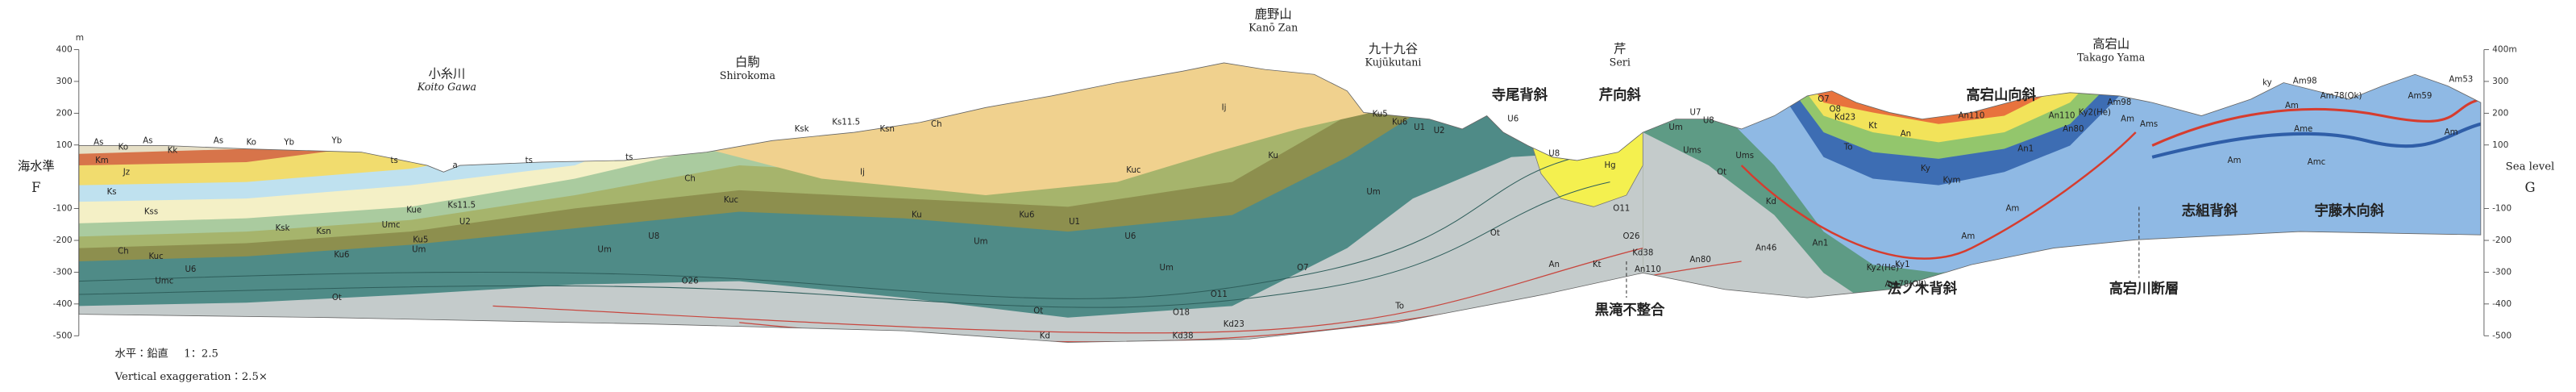 The width and height of the screenshot is (2576, 392). Describe the element at coordinates (748, 75) in the screenshot. I see `place-name-en: Shirokoma` at that location.